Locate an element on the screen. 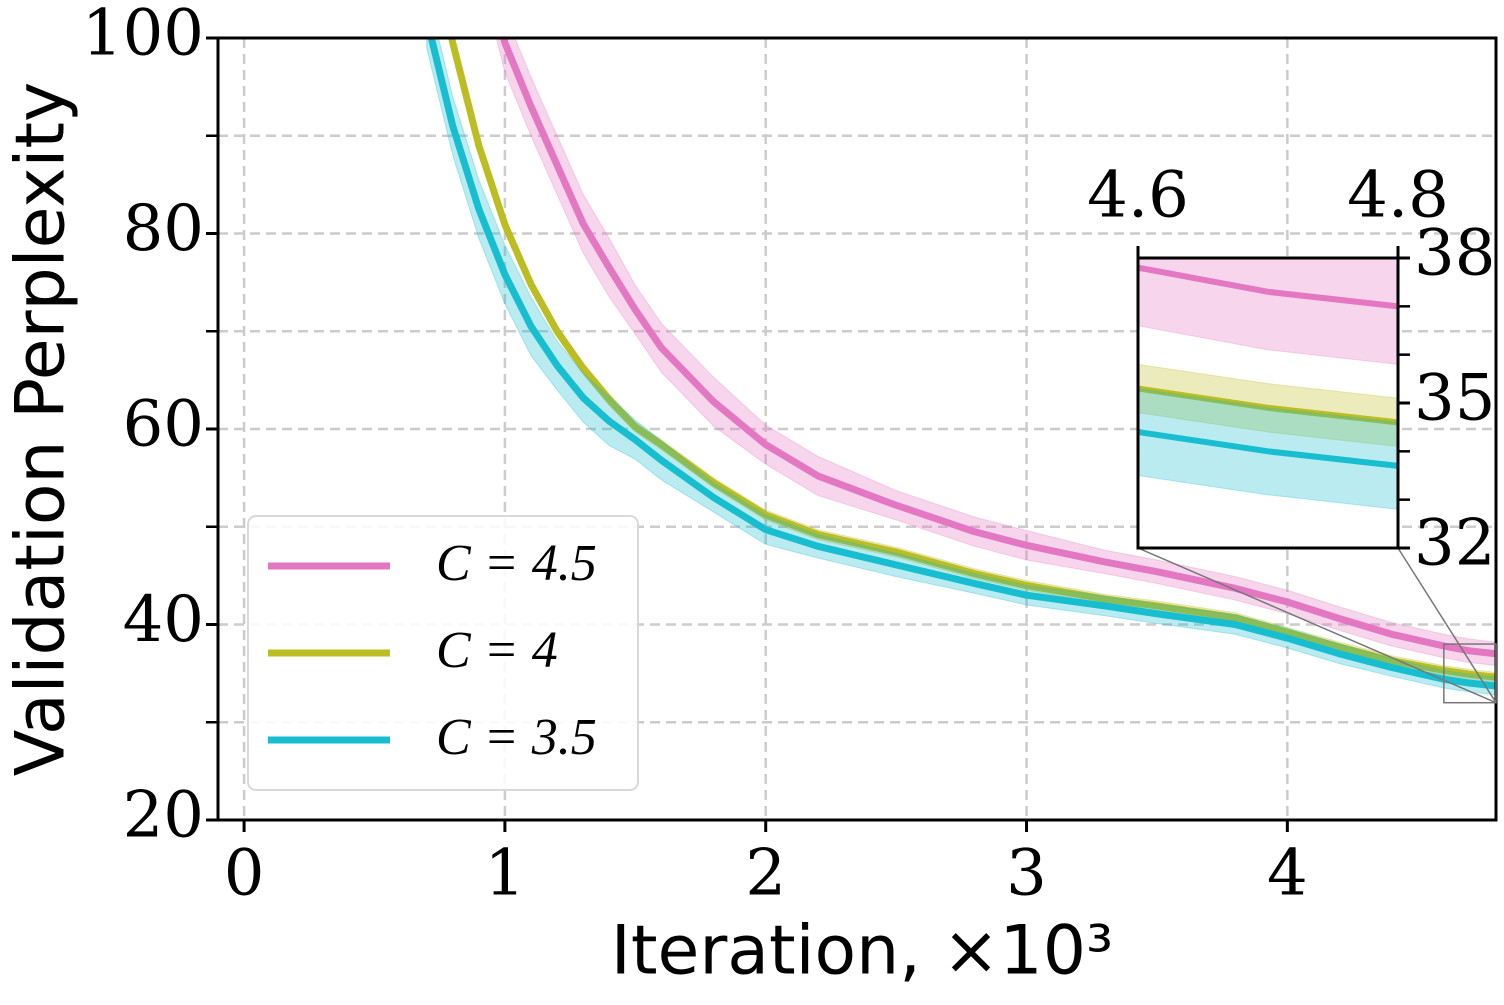 The height and width of the screenshot is (1005, 1504). y-tick-label: 100 is located at coordinates (143, 35).